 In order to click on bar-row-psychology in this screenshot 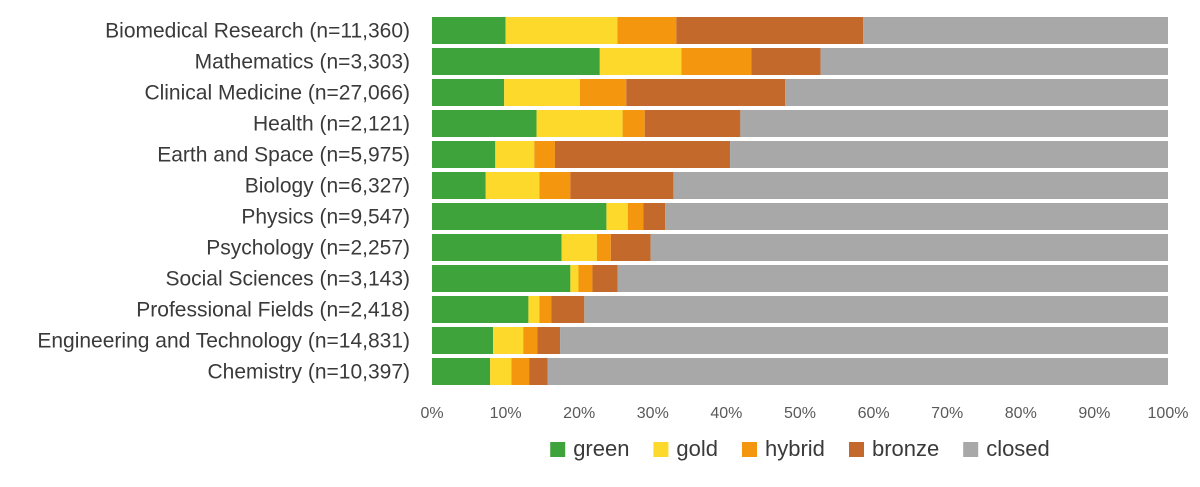, I will do `click(800, 247)`.